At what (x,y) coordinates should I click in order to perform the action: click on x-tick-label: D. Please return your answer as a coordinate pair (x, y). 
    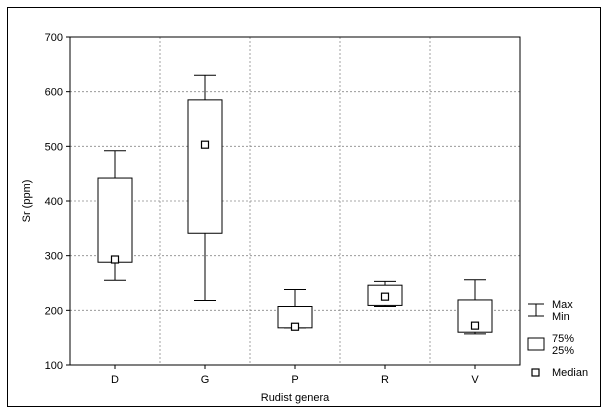
    Looking at the image, I should click on (115, 380).